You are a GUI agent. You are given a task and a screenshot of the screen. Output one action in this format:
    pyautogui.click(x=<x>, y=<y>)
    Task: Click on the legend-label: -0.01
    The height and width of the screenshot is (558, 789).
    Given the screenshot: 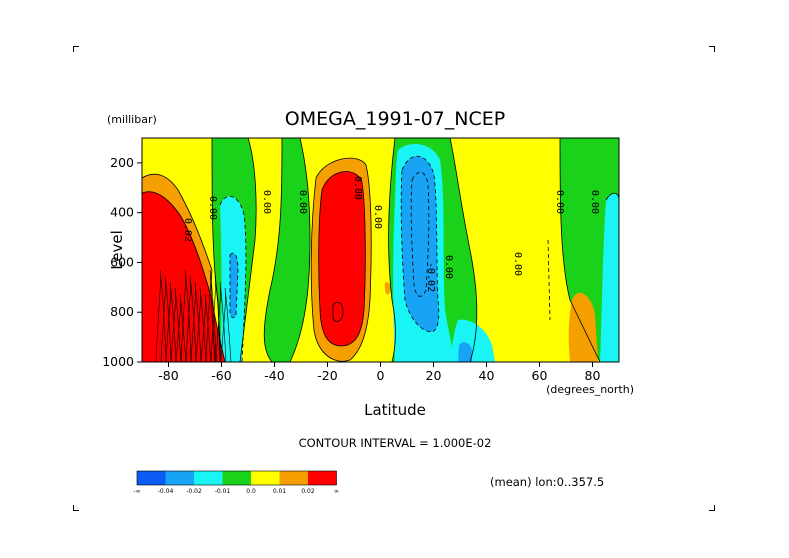 What is the action you would take?
    pyautogui.click(x=223, y=491)
    